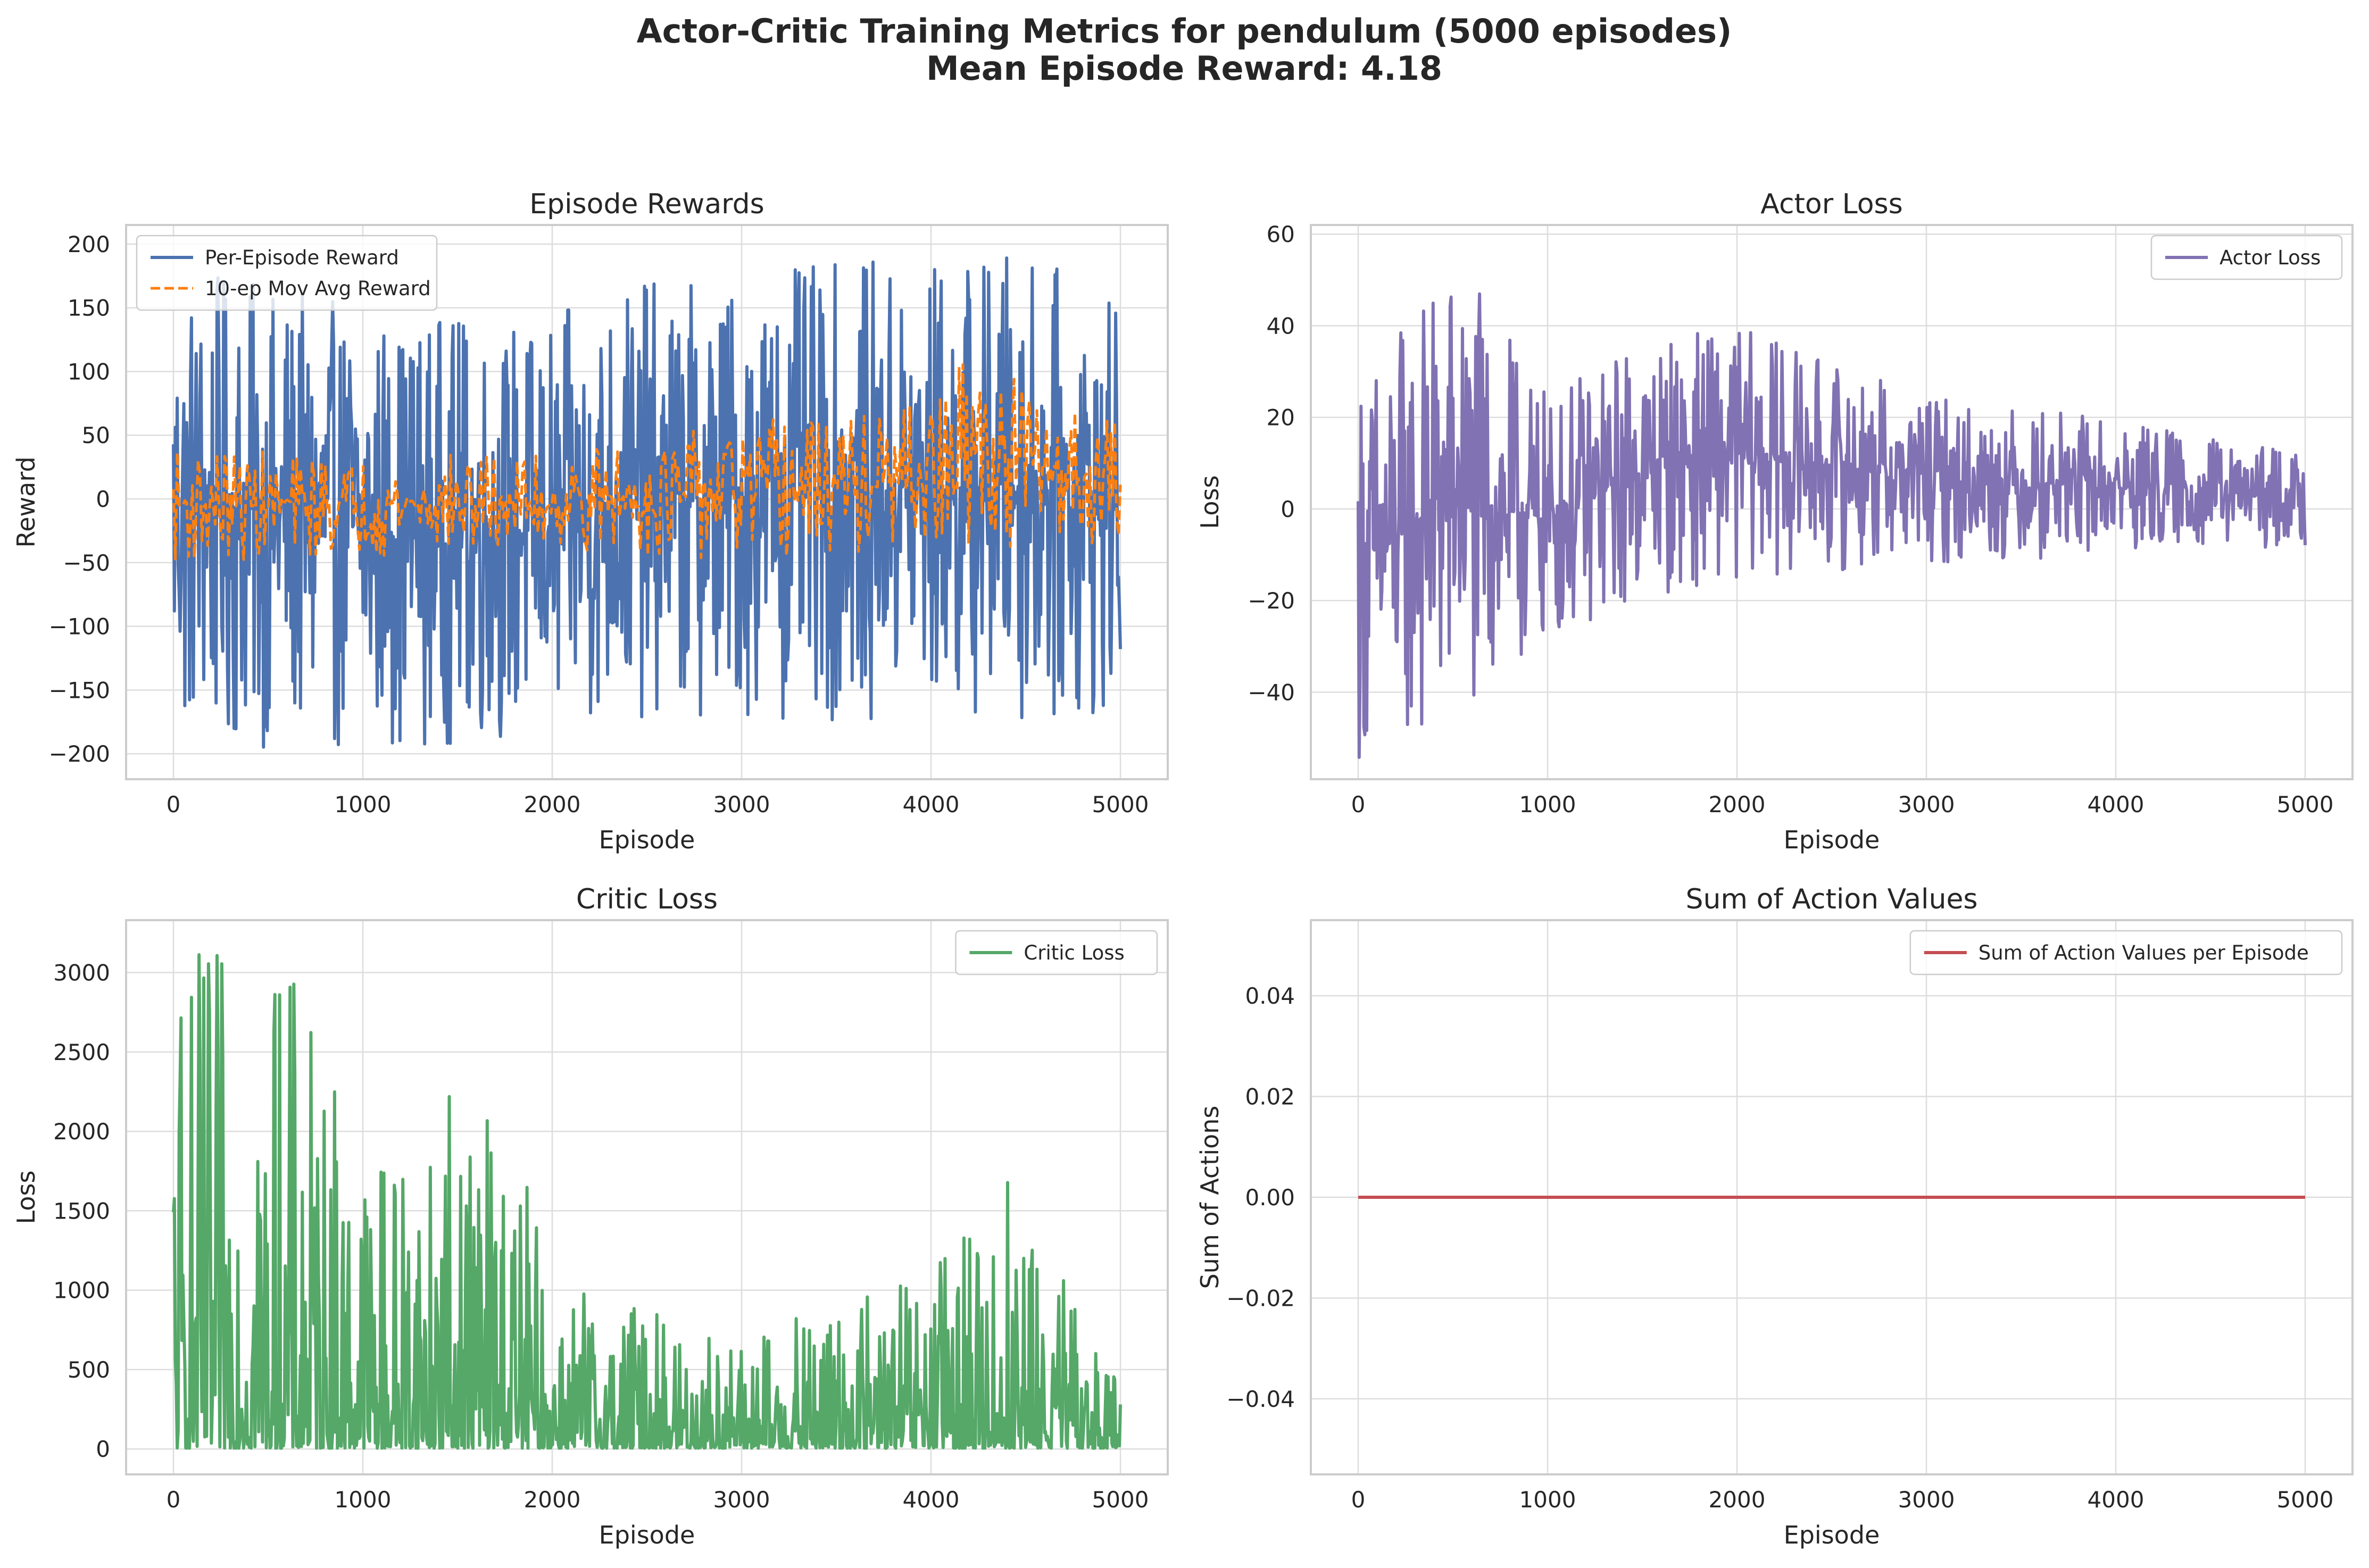 This screenshot has width=2369, height=1568. Describe the element at coordinates (81, 1211) in the screenshot. I see `y-tick-label: 1500` at that location.